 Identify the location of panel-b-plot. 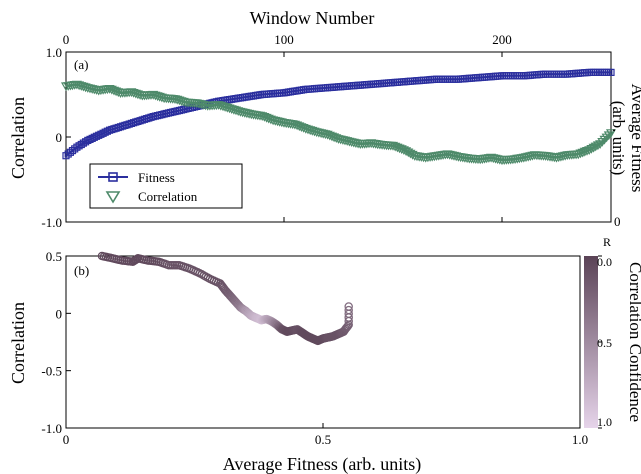
(225, 298).